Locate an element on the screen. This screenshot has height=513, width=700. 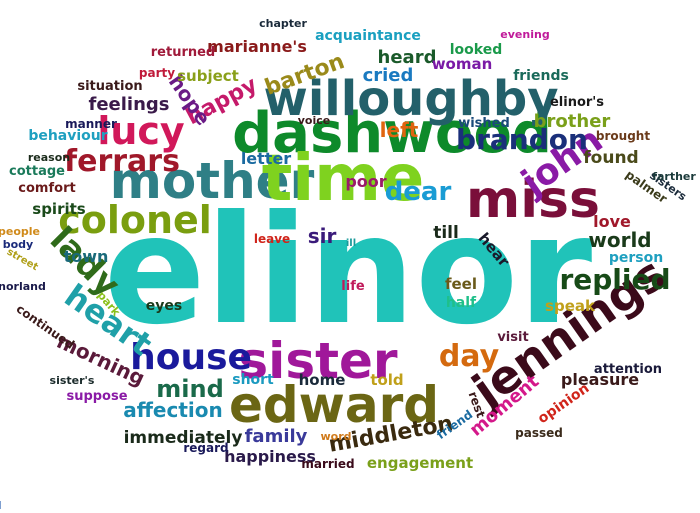
word-happiness: happiness is located at coordinates (270, 456).